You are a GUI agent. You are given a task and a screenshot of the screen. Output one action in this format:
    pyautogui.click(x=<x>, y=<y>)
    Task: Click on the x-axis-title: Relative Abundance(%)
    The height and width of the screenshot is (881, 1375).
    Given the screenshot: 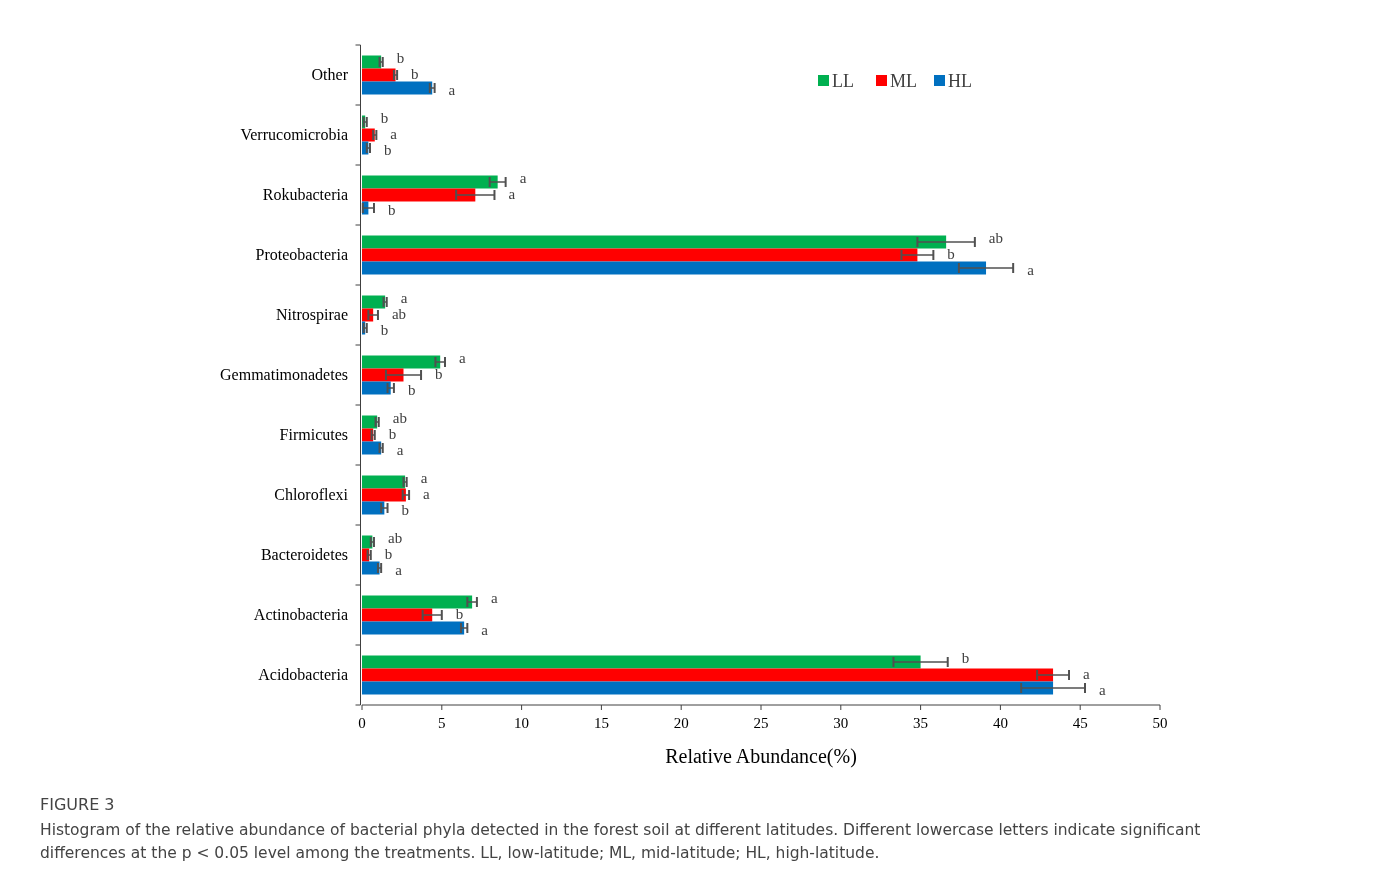 What is the action you would take?
    pyautogui.click(x=761, y=756)
    